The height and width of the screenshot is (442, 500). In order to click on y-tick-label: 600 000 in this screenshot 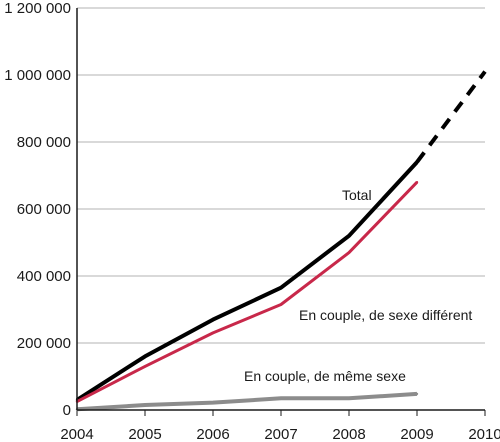, I will do `click(44, 209)`.